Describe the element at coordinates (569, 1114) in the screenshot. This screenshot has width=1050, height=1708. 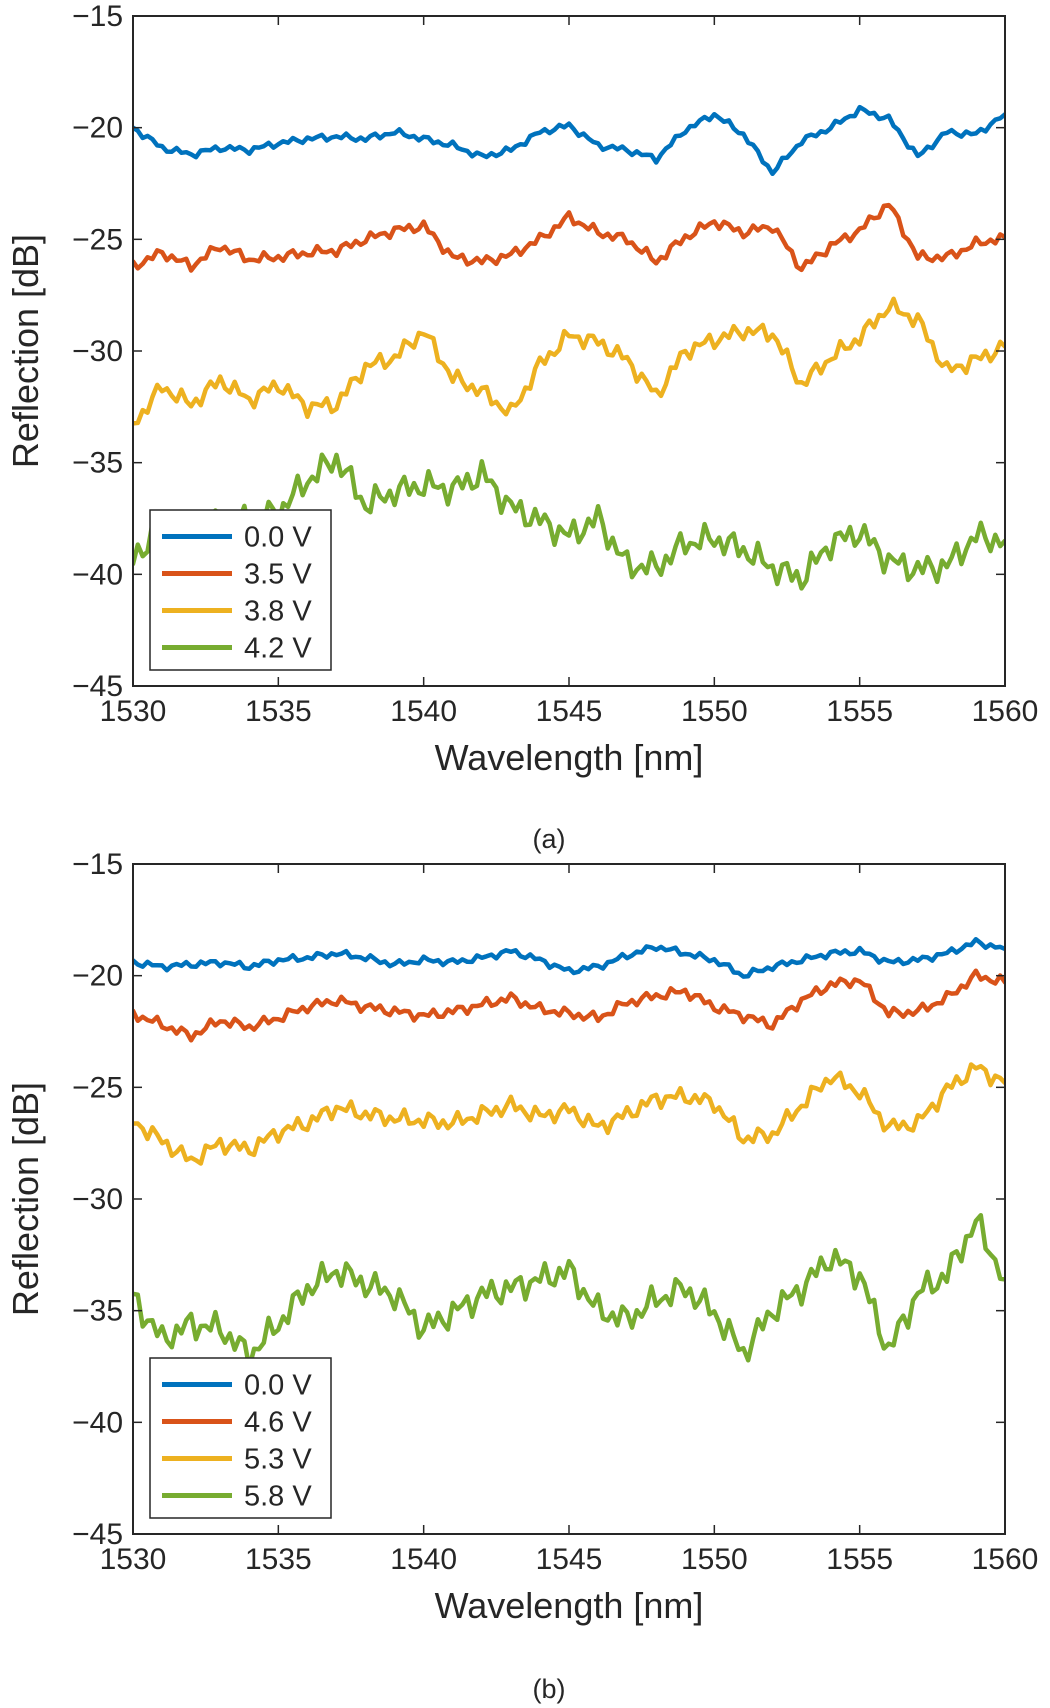
I see `series-line-5-3-V` at that location.